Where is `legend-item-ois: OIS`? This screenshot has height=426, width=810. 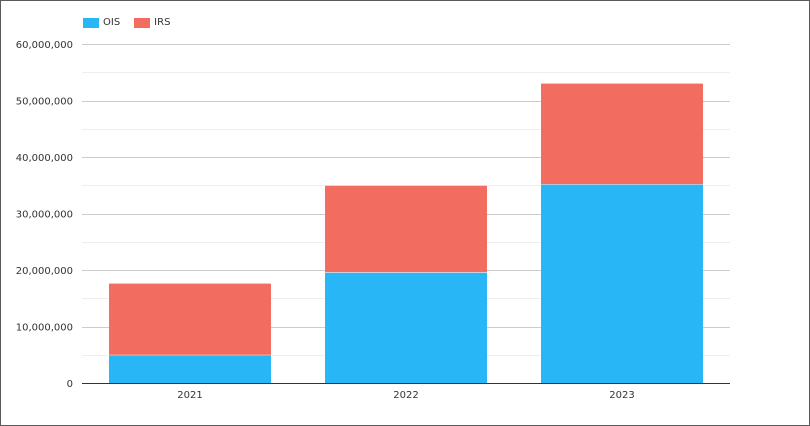 legend-item-ois: OIS is located at coordinates (101, 22).